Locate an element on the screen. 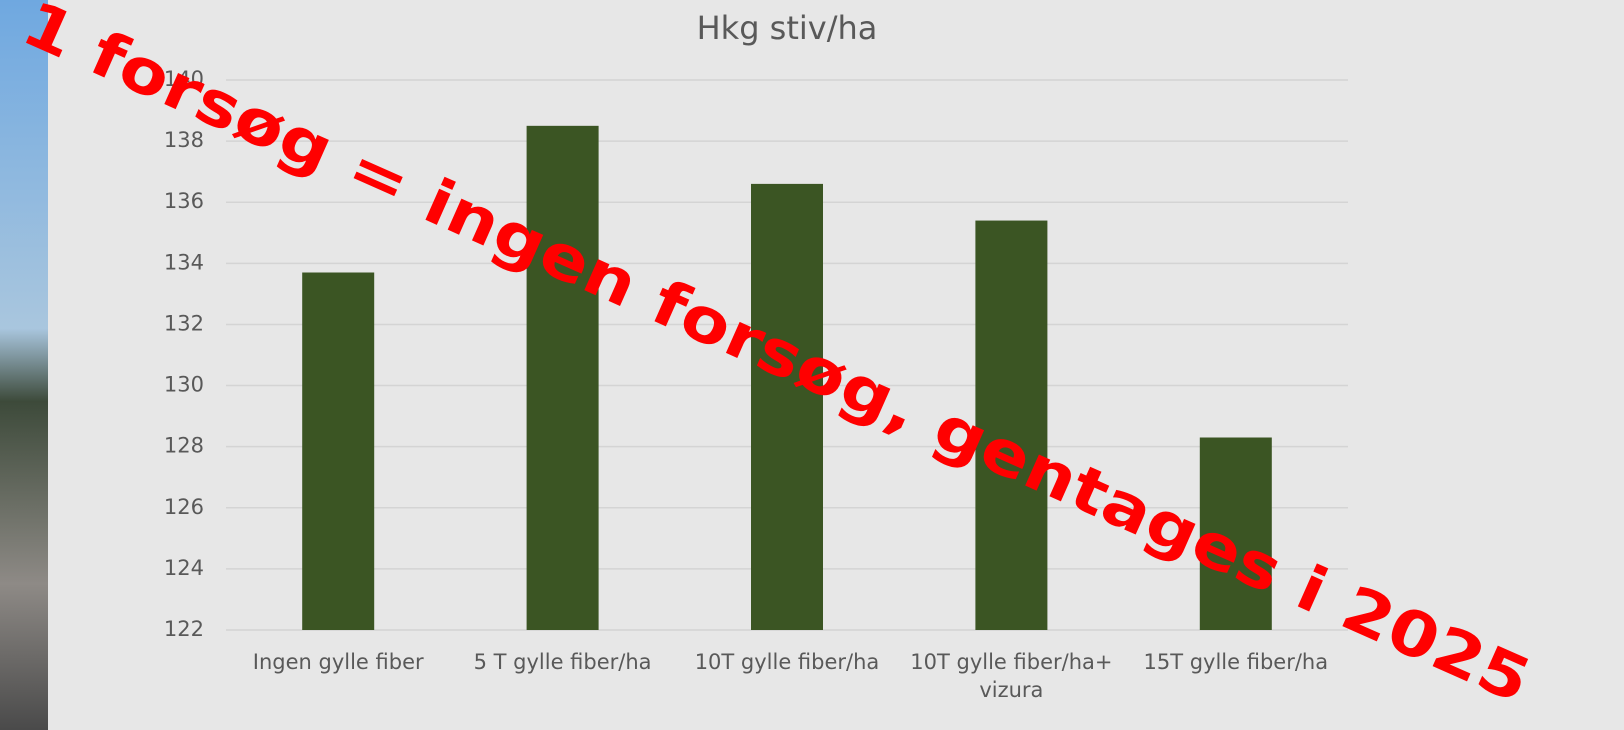 Image resolution: width=1624 pixels, height=730 pixels. y-tick-label: 122 is located at coordinates (184, 629).